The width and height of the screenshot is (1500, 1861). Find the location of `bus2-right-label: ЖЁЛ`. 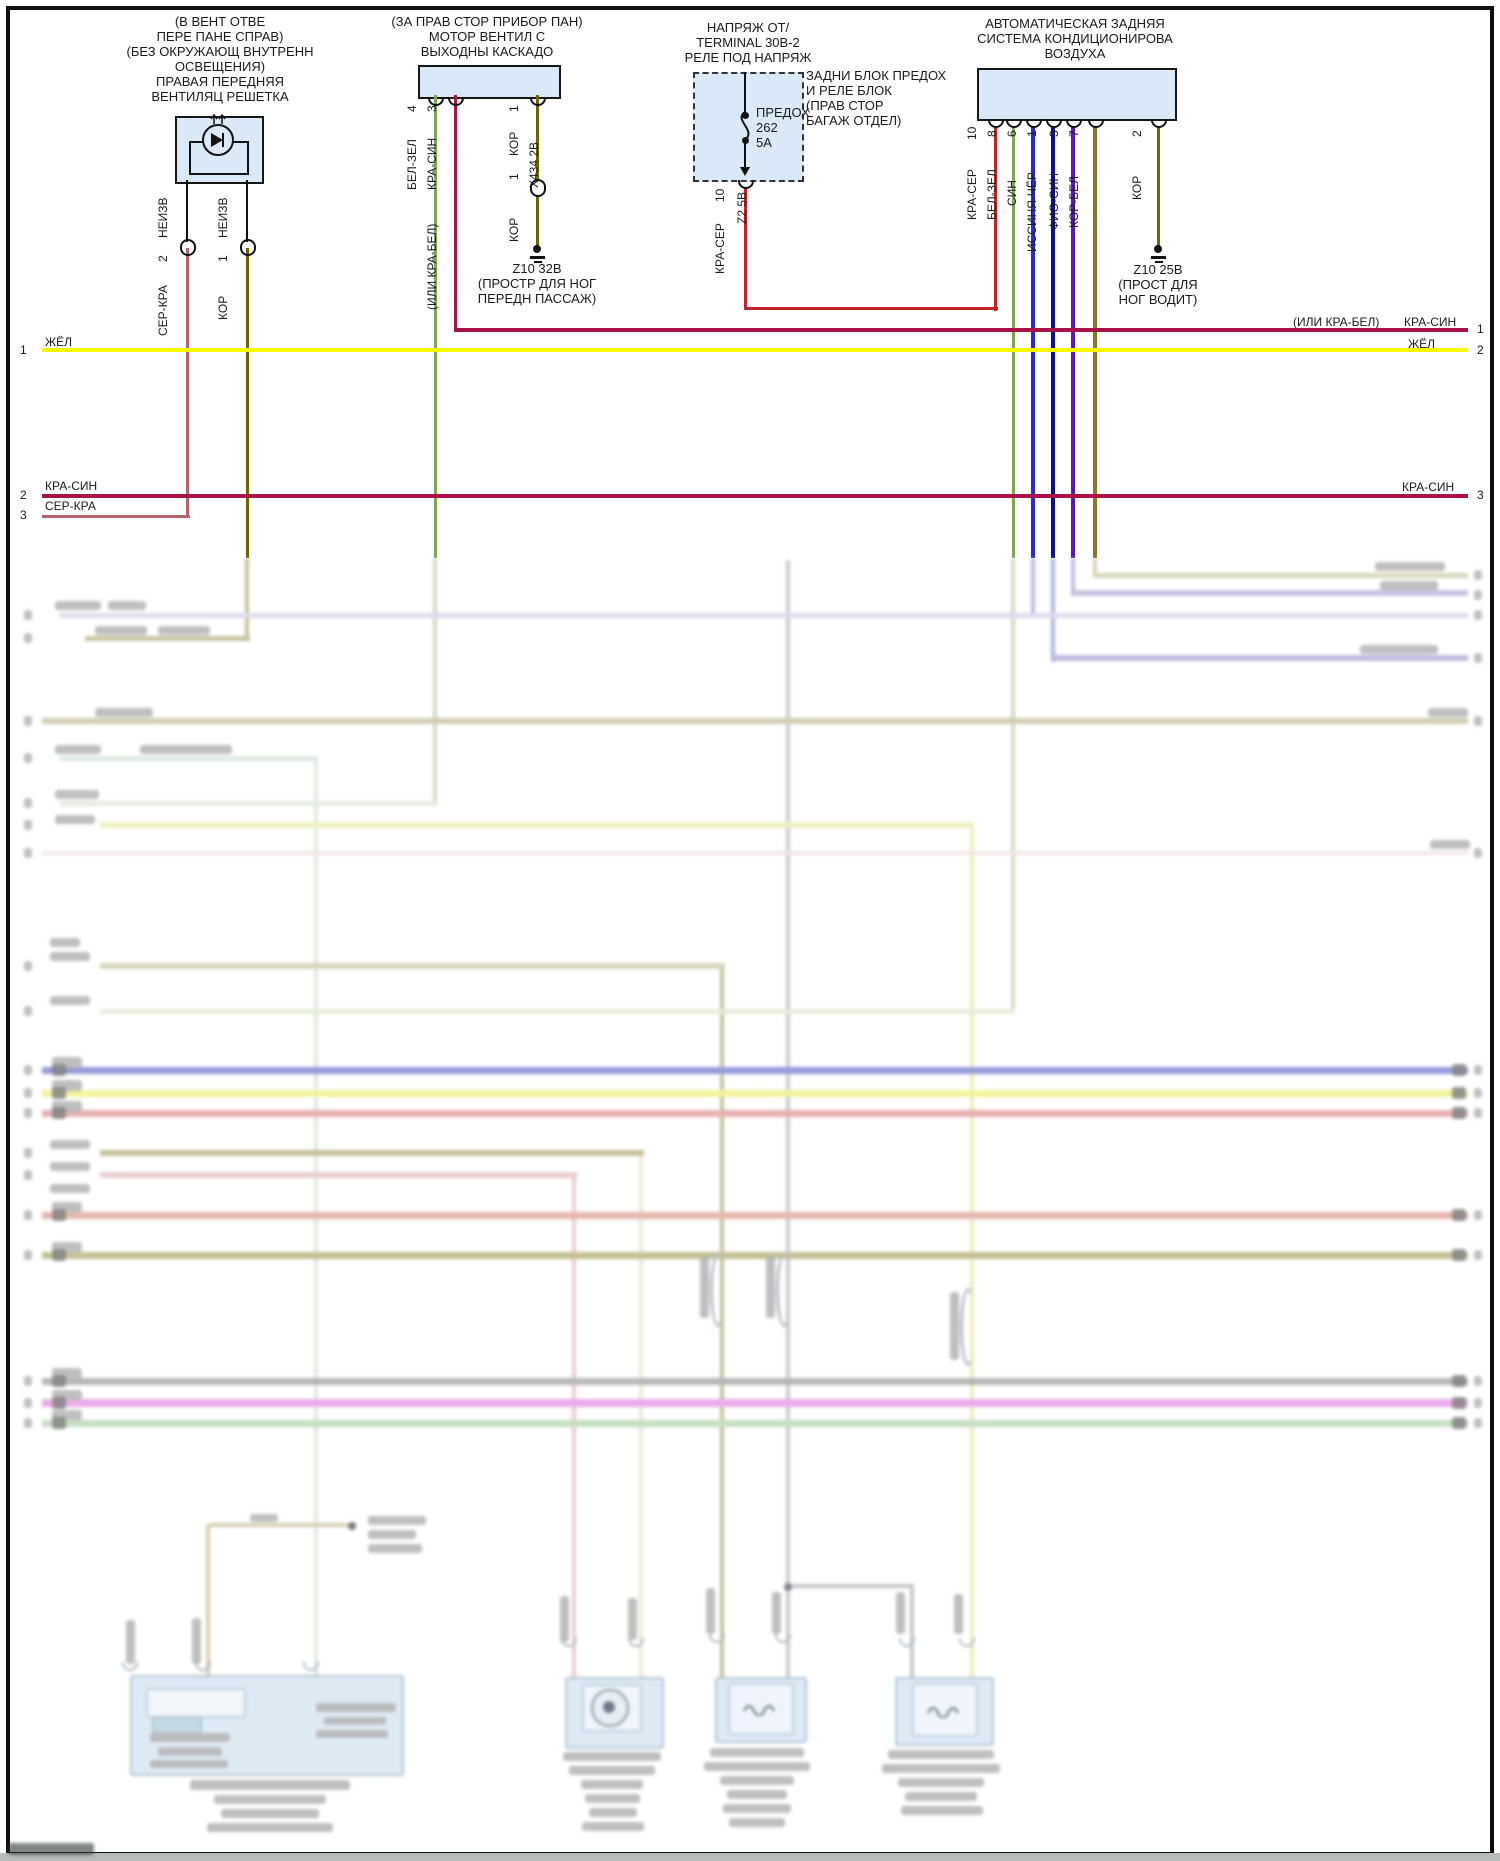

bus2-right-label: ЖЁЛ is located at coordinates (1421, 344).